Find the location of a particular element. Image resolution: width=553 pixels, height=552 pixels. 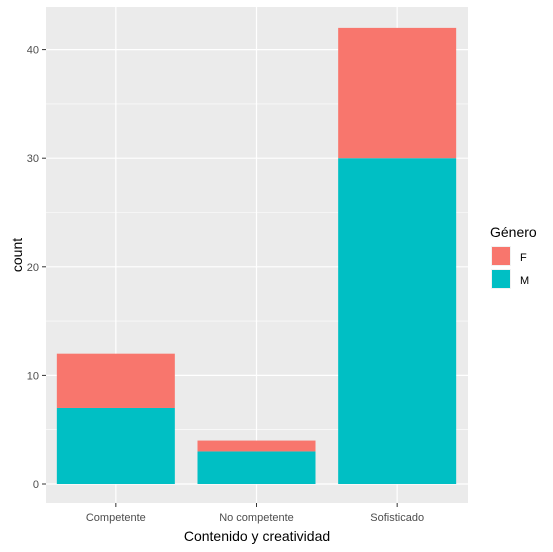

x-tick-label: Competente is located at coordinates (116, 518).